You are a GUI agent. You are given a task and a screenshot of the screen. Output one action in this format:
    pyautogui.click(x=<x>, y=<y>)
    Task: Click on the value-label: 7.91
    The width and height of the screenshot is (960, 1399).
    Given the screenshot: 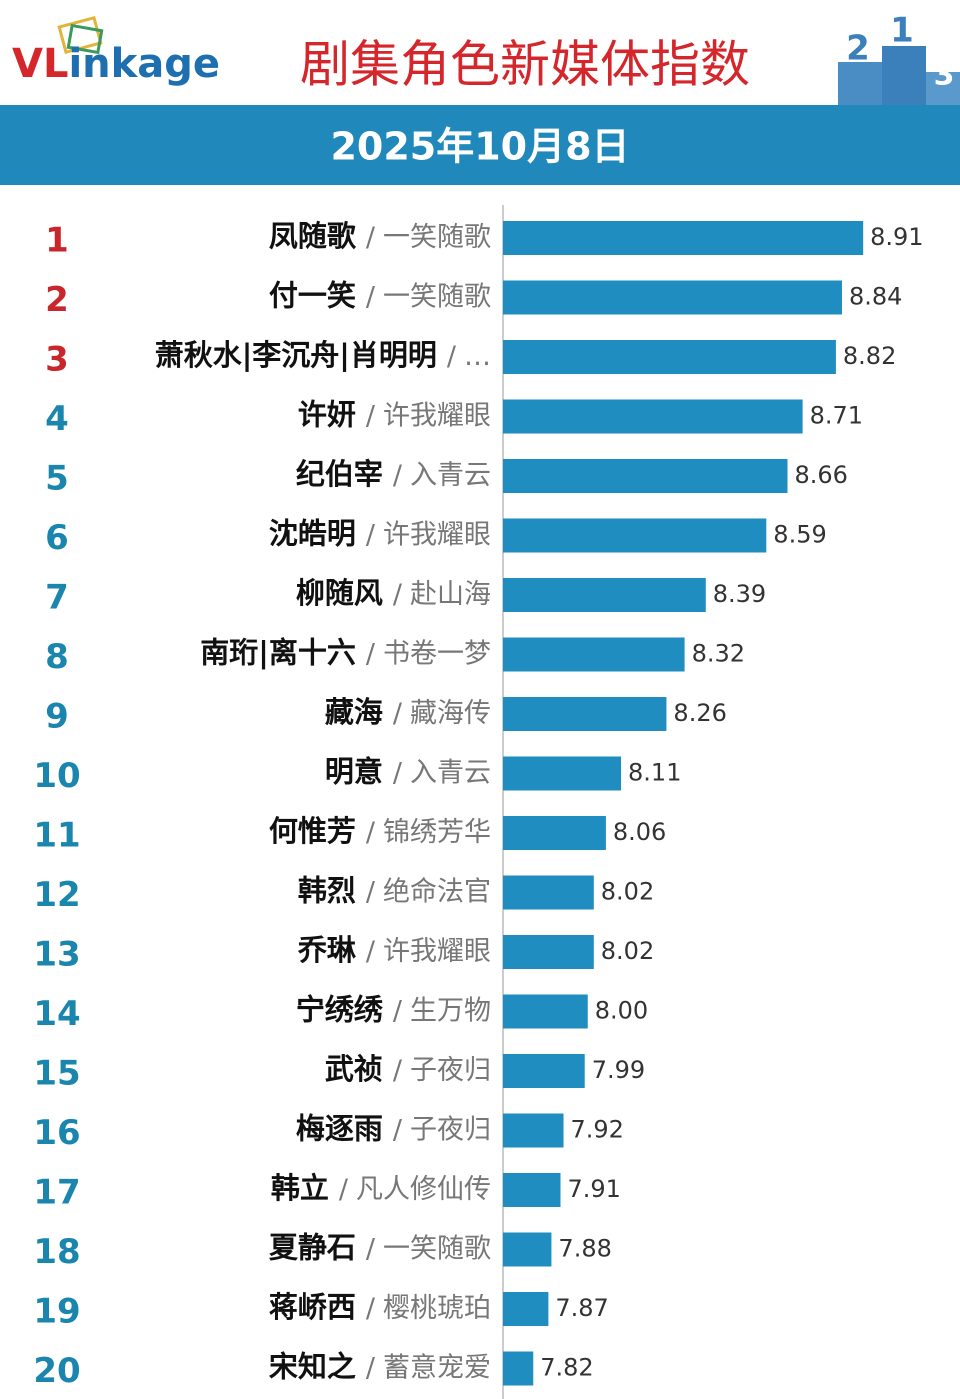 What is the action you would take?
    pyautogui.click(x=594, y=1189)
    